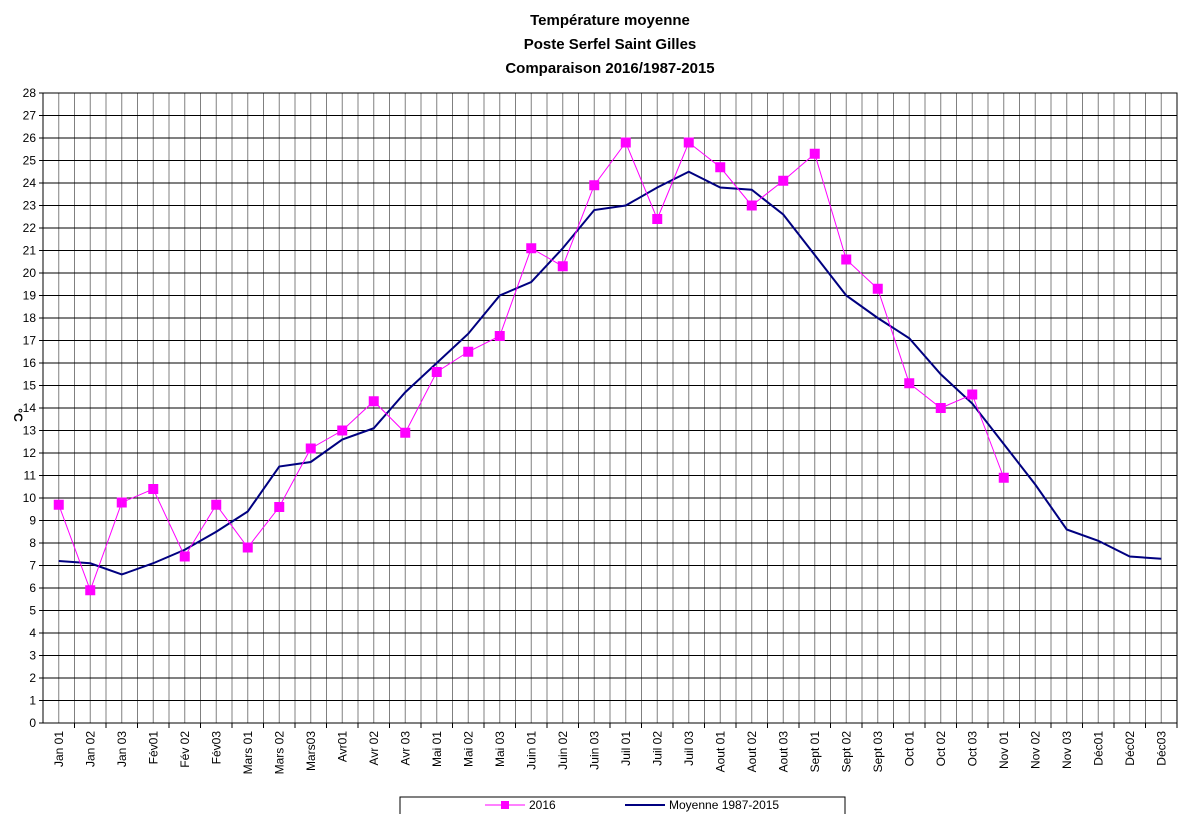  Describe the element at coordinates (30, 206) in the screenshot. I see `y-tick-label: 23` at that location.